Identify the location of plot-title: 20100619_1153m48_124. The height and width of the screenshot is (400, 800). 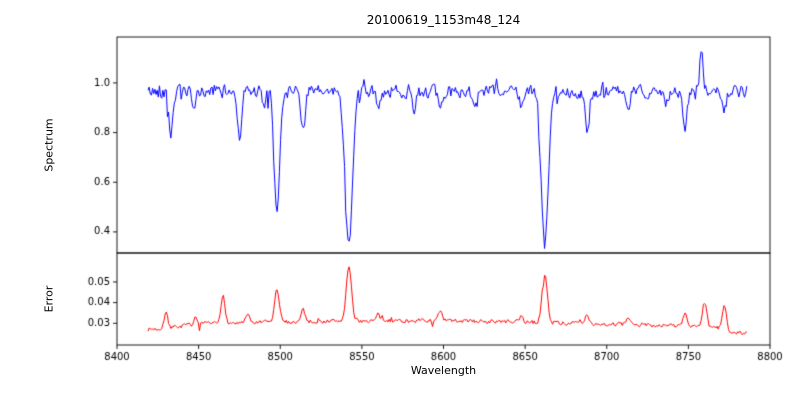
(443, 20).